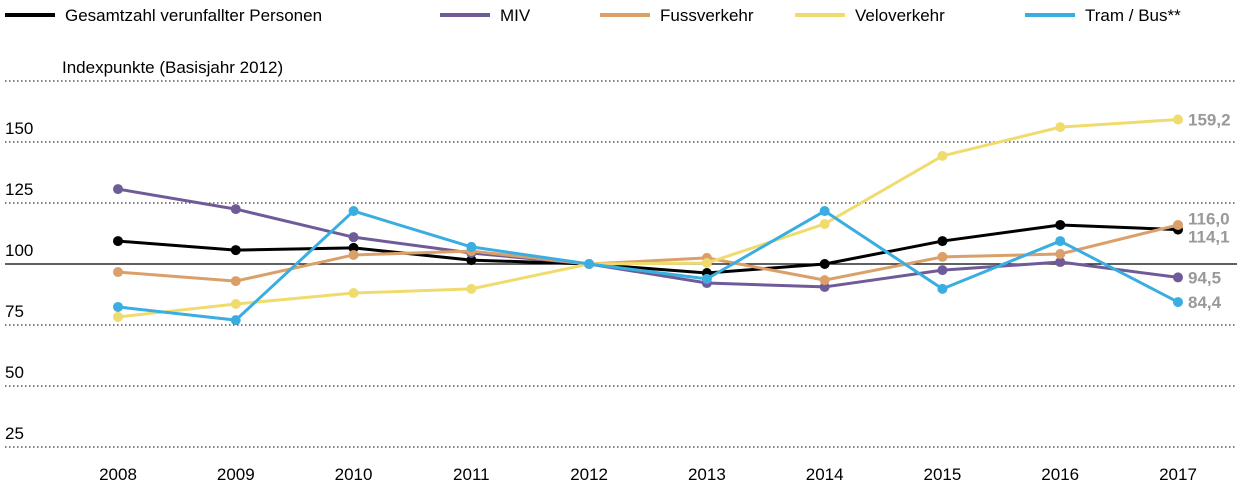 The width and height of the screenshot is (1237, 490). What do you see at coordinates (515, 15) in the screenshot?
I see `legend-label: MIV` at bounding box center [515, 15].